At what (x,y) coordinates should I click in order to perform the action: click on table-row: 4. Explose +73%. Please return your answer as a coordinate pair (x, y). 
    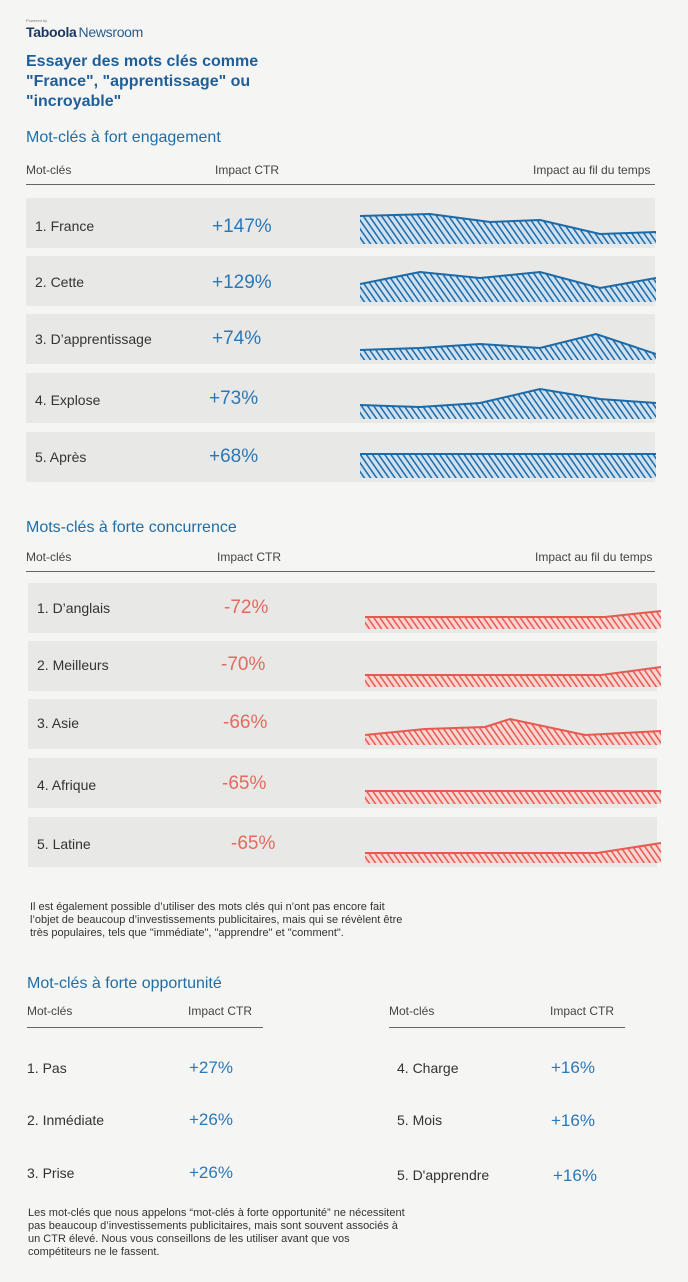
    Looking at the image, I should click on (341, 398).